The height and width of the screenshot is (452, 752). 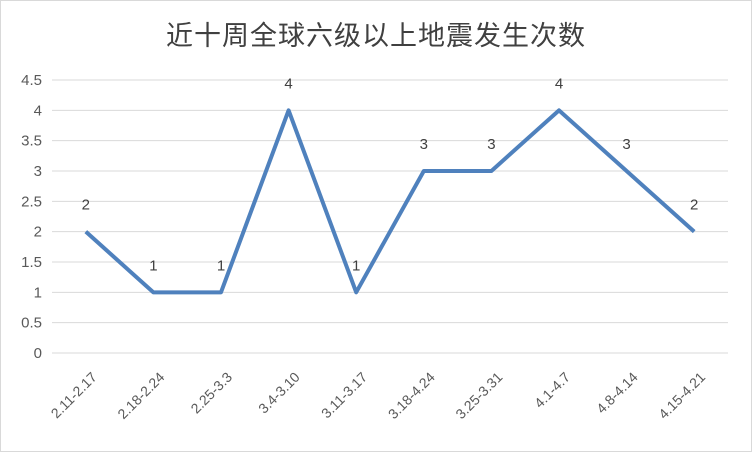 I want to click on y-tick-label: 2, so click(x=38, y=232).